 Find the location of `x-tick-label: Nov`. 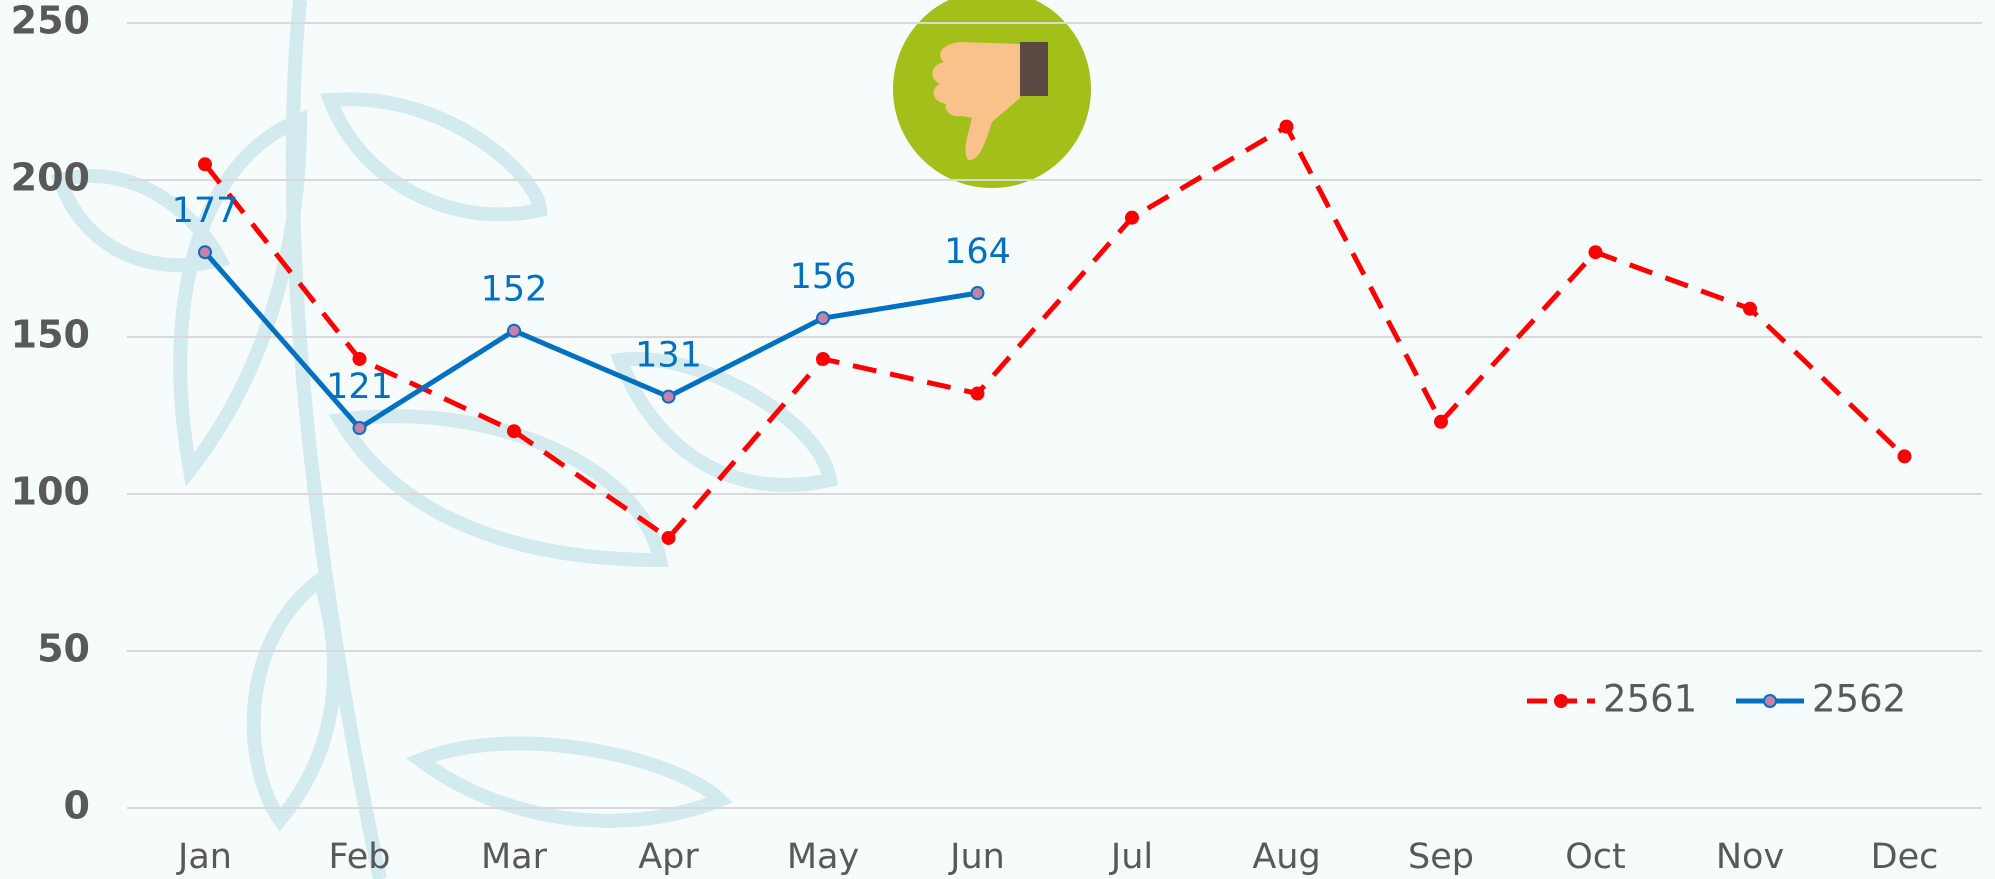

x-tick-label: Nov is located at coordinates (1750, 857).